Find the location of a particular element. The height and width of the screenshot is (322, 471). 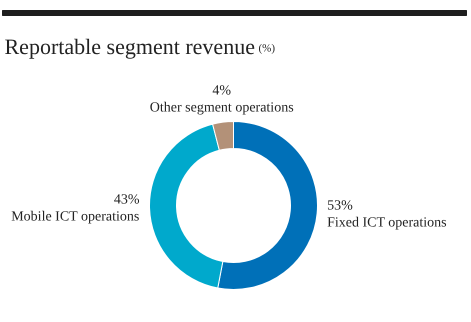

data-label: 43% is located at coordinates (127, 200).